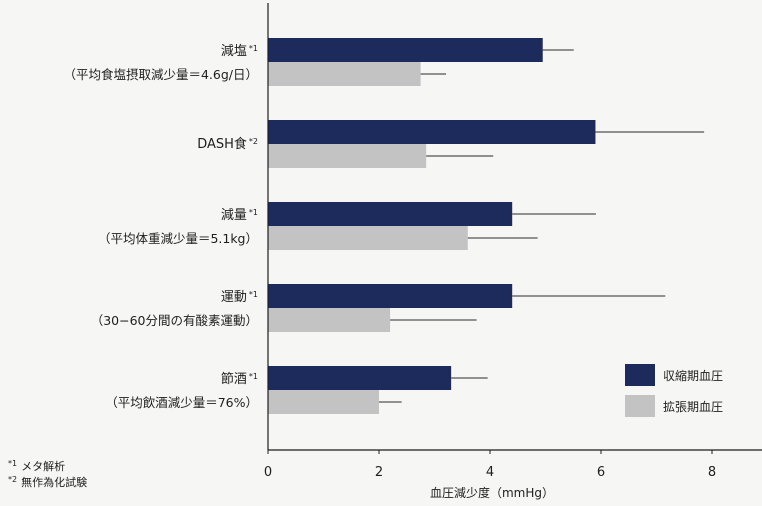 The image size is (762, 506). Describe the element at coordinates (181, 402) in the screenshot. I see `category-note-5: （平均飲酒減少量＝76%）` at that location.